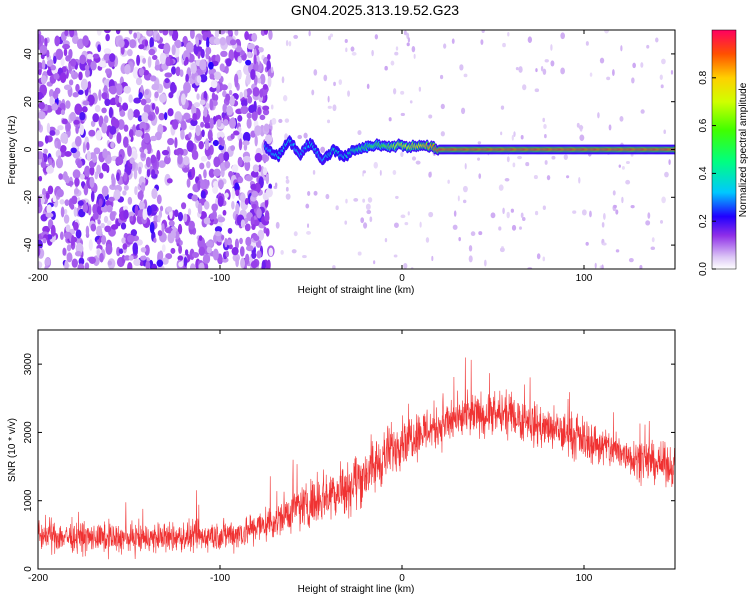 The height and width of the screenshot is (600, 750). Describe the element at coordinates (28, 364) in the screenshot. I see `y-tick-label: 3000` at that location.